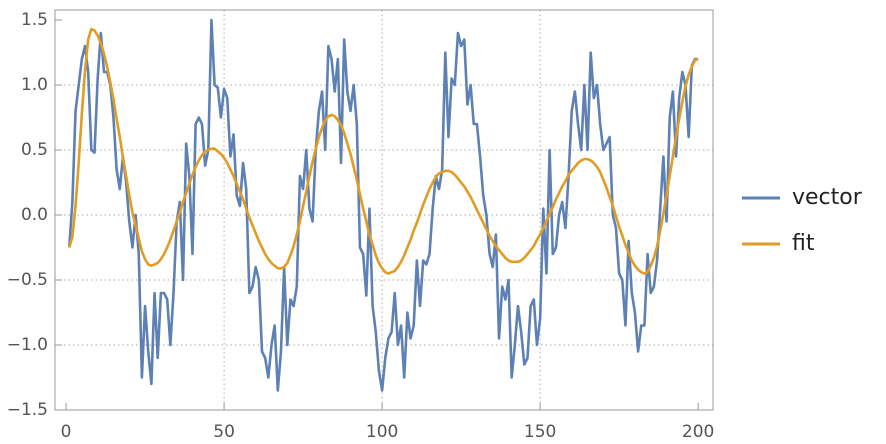  Describe the element at coordinates (66, 432) in the screenshot. I see `x-tick-label: 0` at that location.